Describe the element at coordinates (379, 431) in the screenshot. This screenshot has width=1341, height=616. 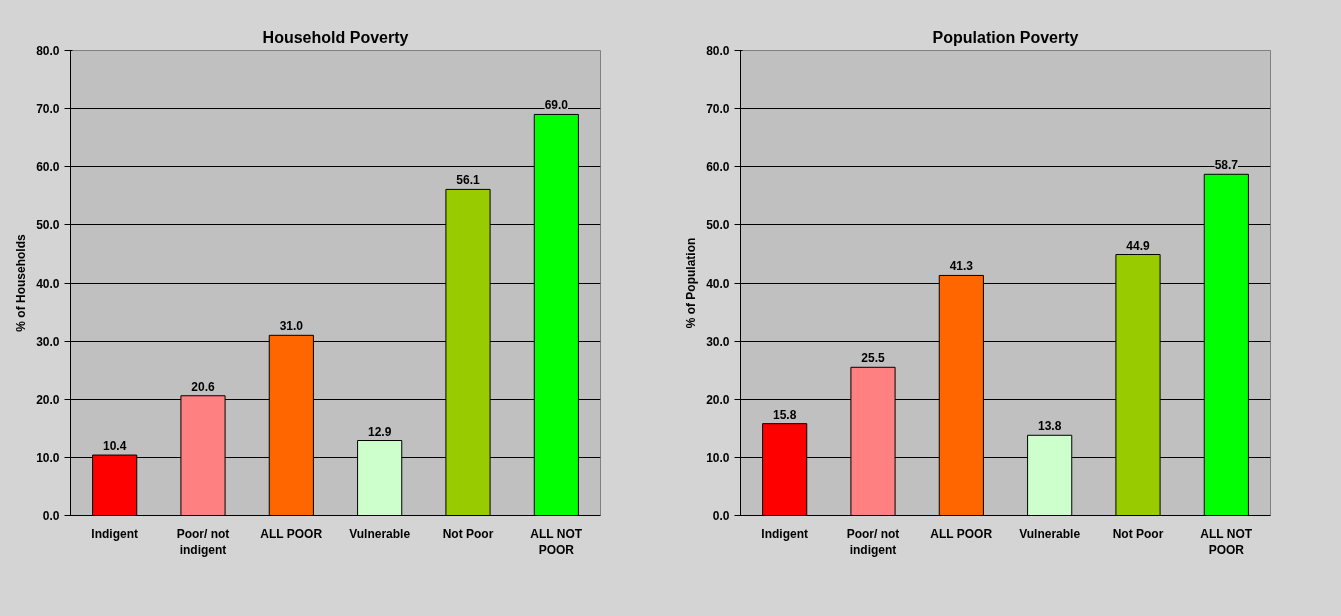
I see `data-label: 12.9` at that location.